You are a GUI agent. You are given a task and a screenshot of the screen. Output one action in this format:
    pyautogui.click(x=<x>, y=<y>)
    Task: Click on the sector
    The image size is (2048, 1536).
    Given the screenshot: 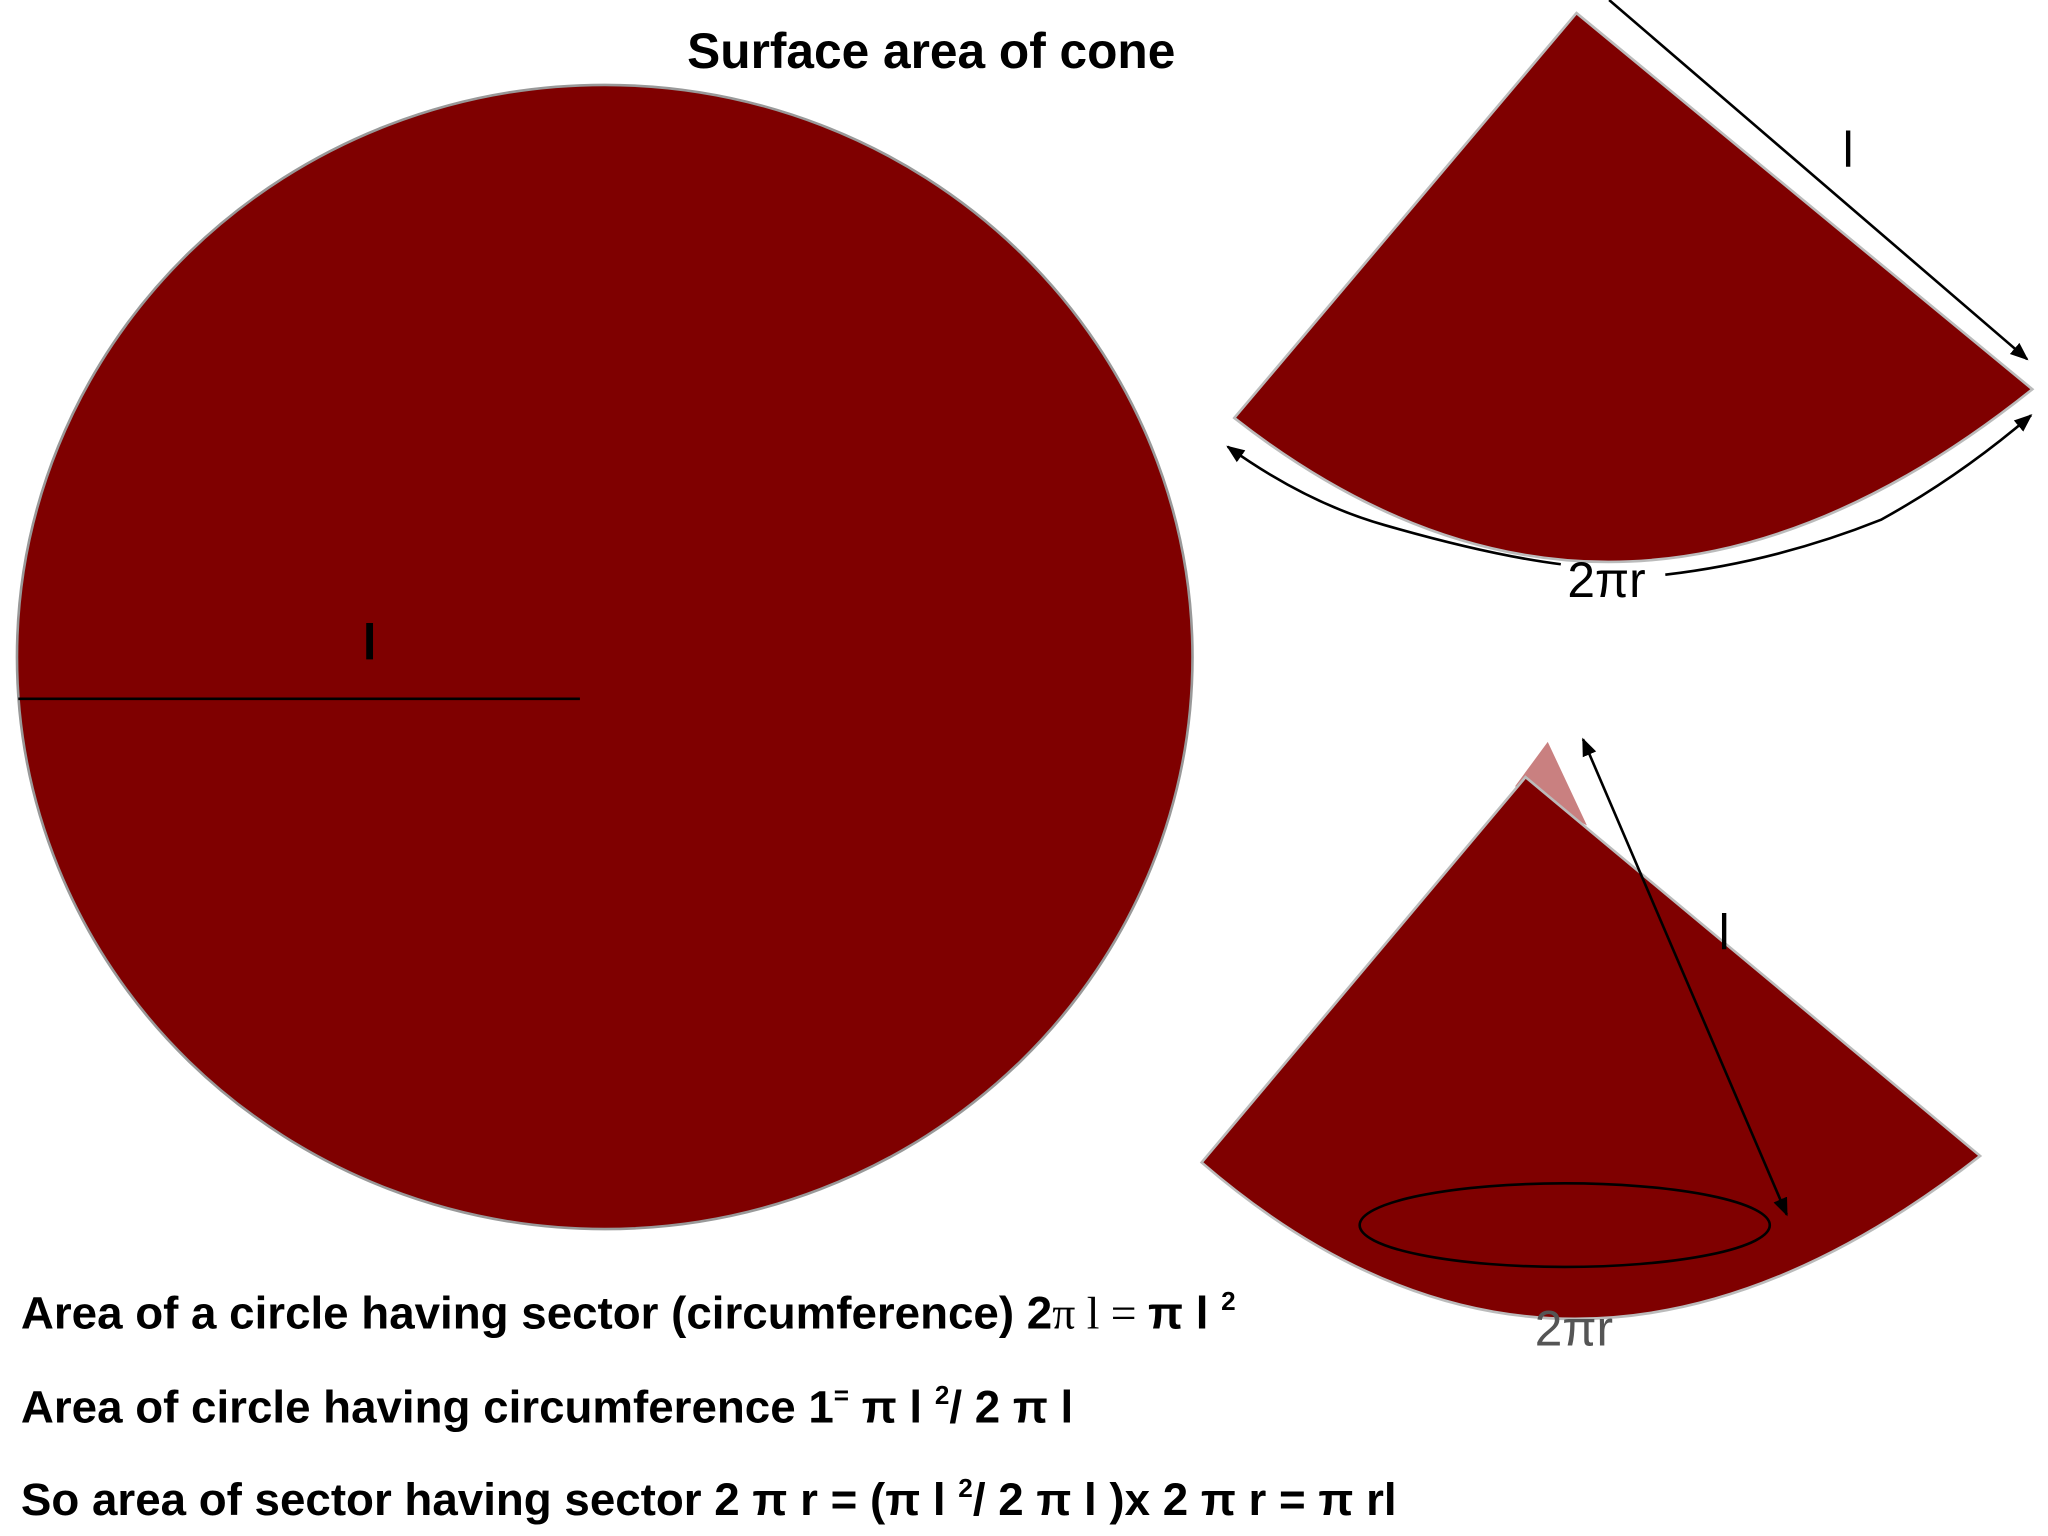 What is the action you would take?
    pyautogui.click(x=1633, y=287)
    